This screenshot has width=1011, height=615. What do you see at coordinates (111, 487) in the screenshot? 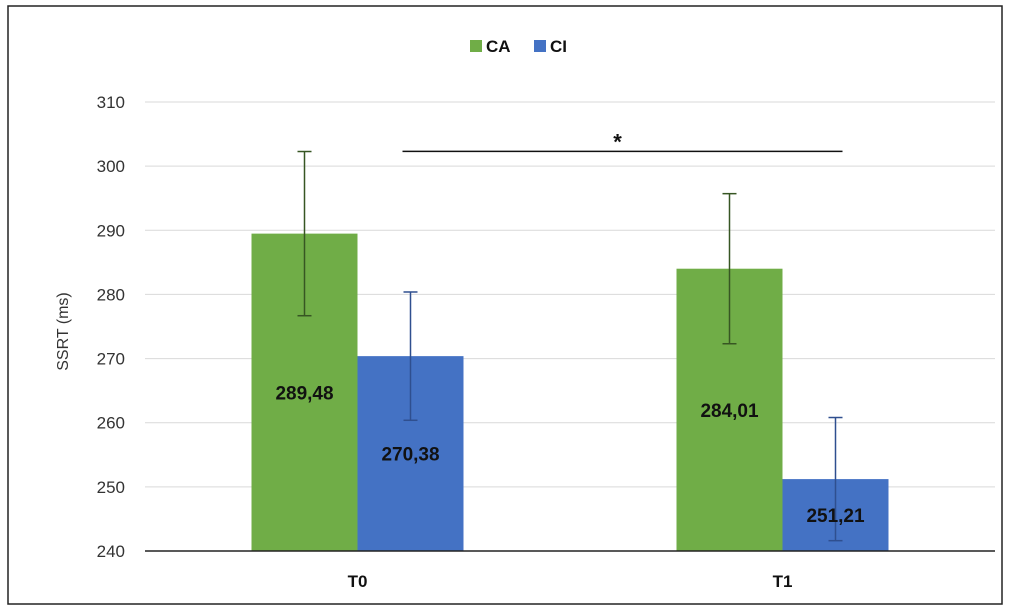
I see `y-tick-label: 250` at bounding box center [111, 487].